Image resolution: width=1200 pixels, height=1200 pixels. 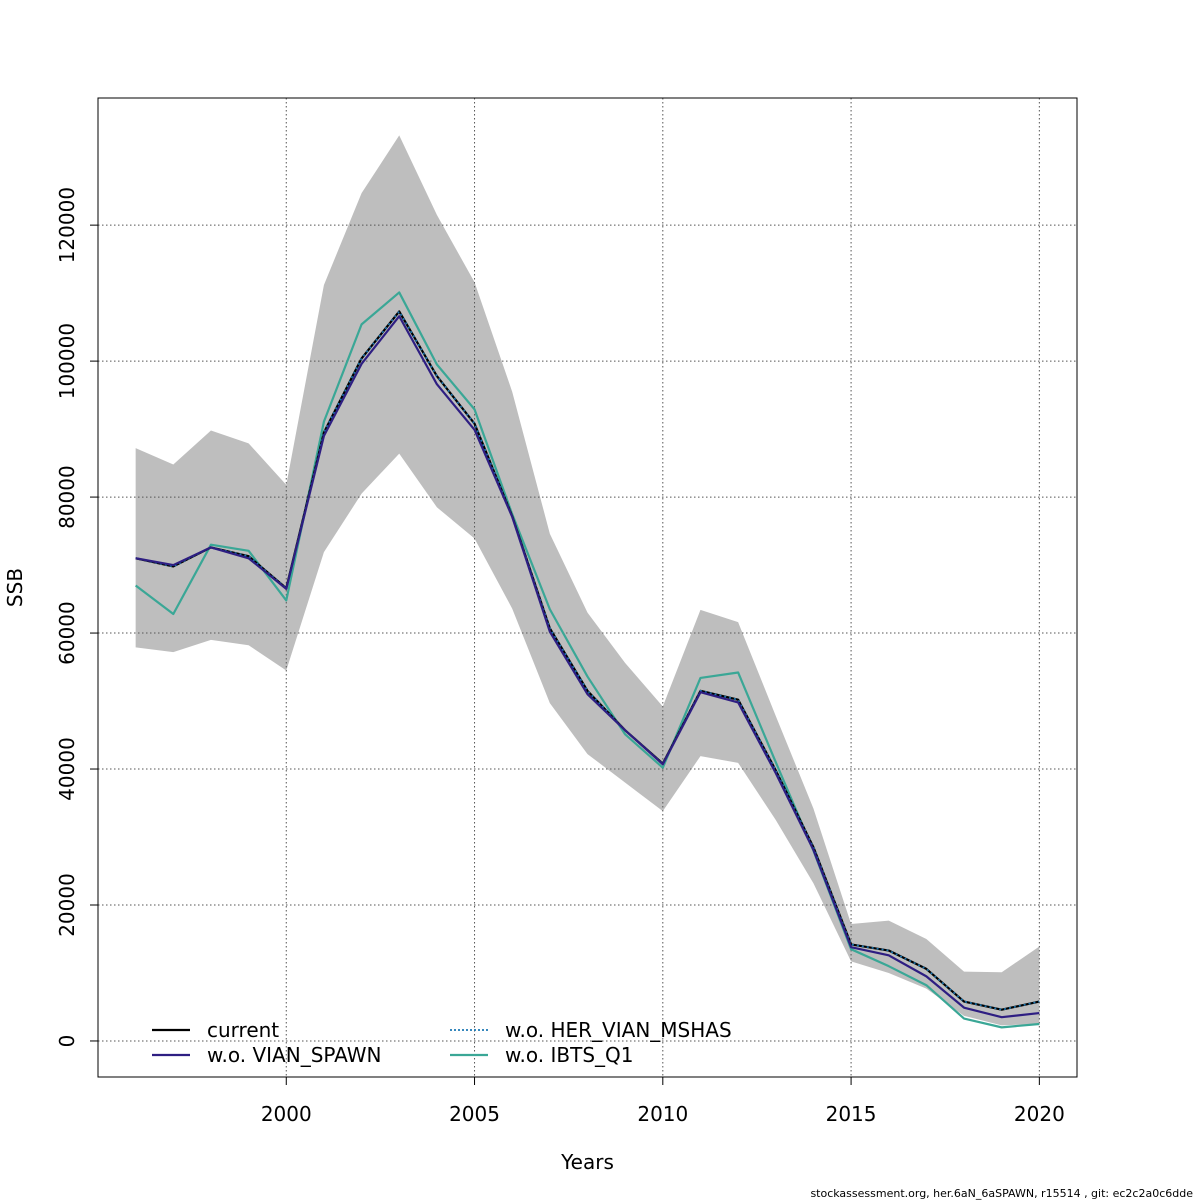 I want to click on y-axis-title: SSB, so click(x=15, y=587).